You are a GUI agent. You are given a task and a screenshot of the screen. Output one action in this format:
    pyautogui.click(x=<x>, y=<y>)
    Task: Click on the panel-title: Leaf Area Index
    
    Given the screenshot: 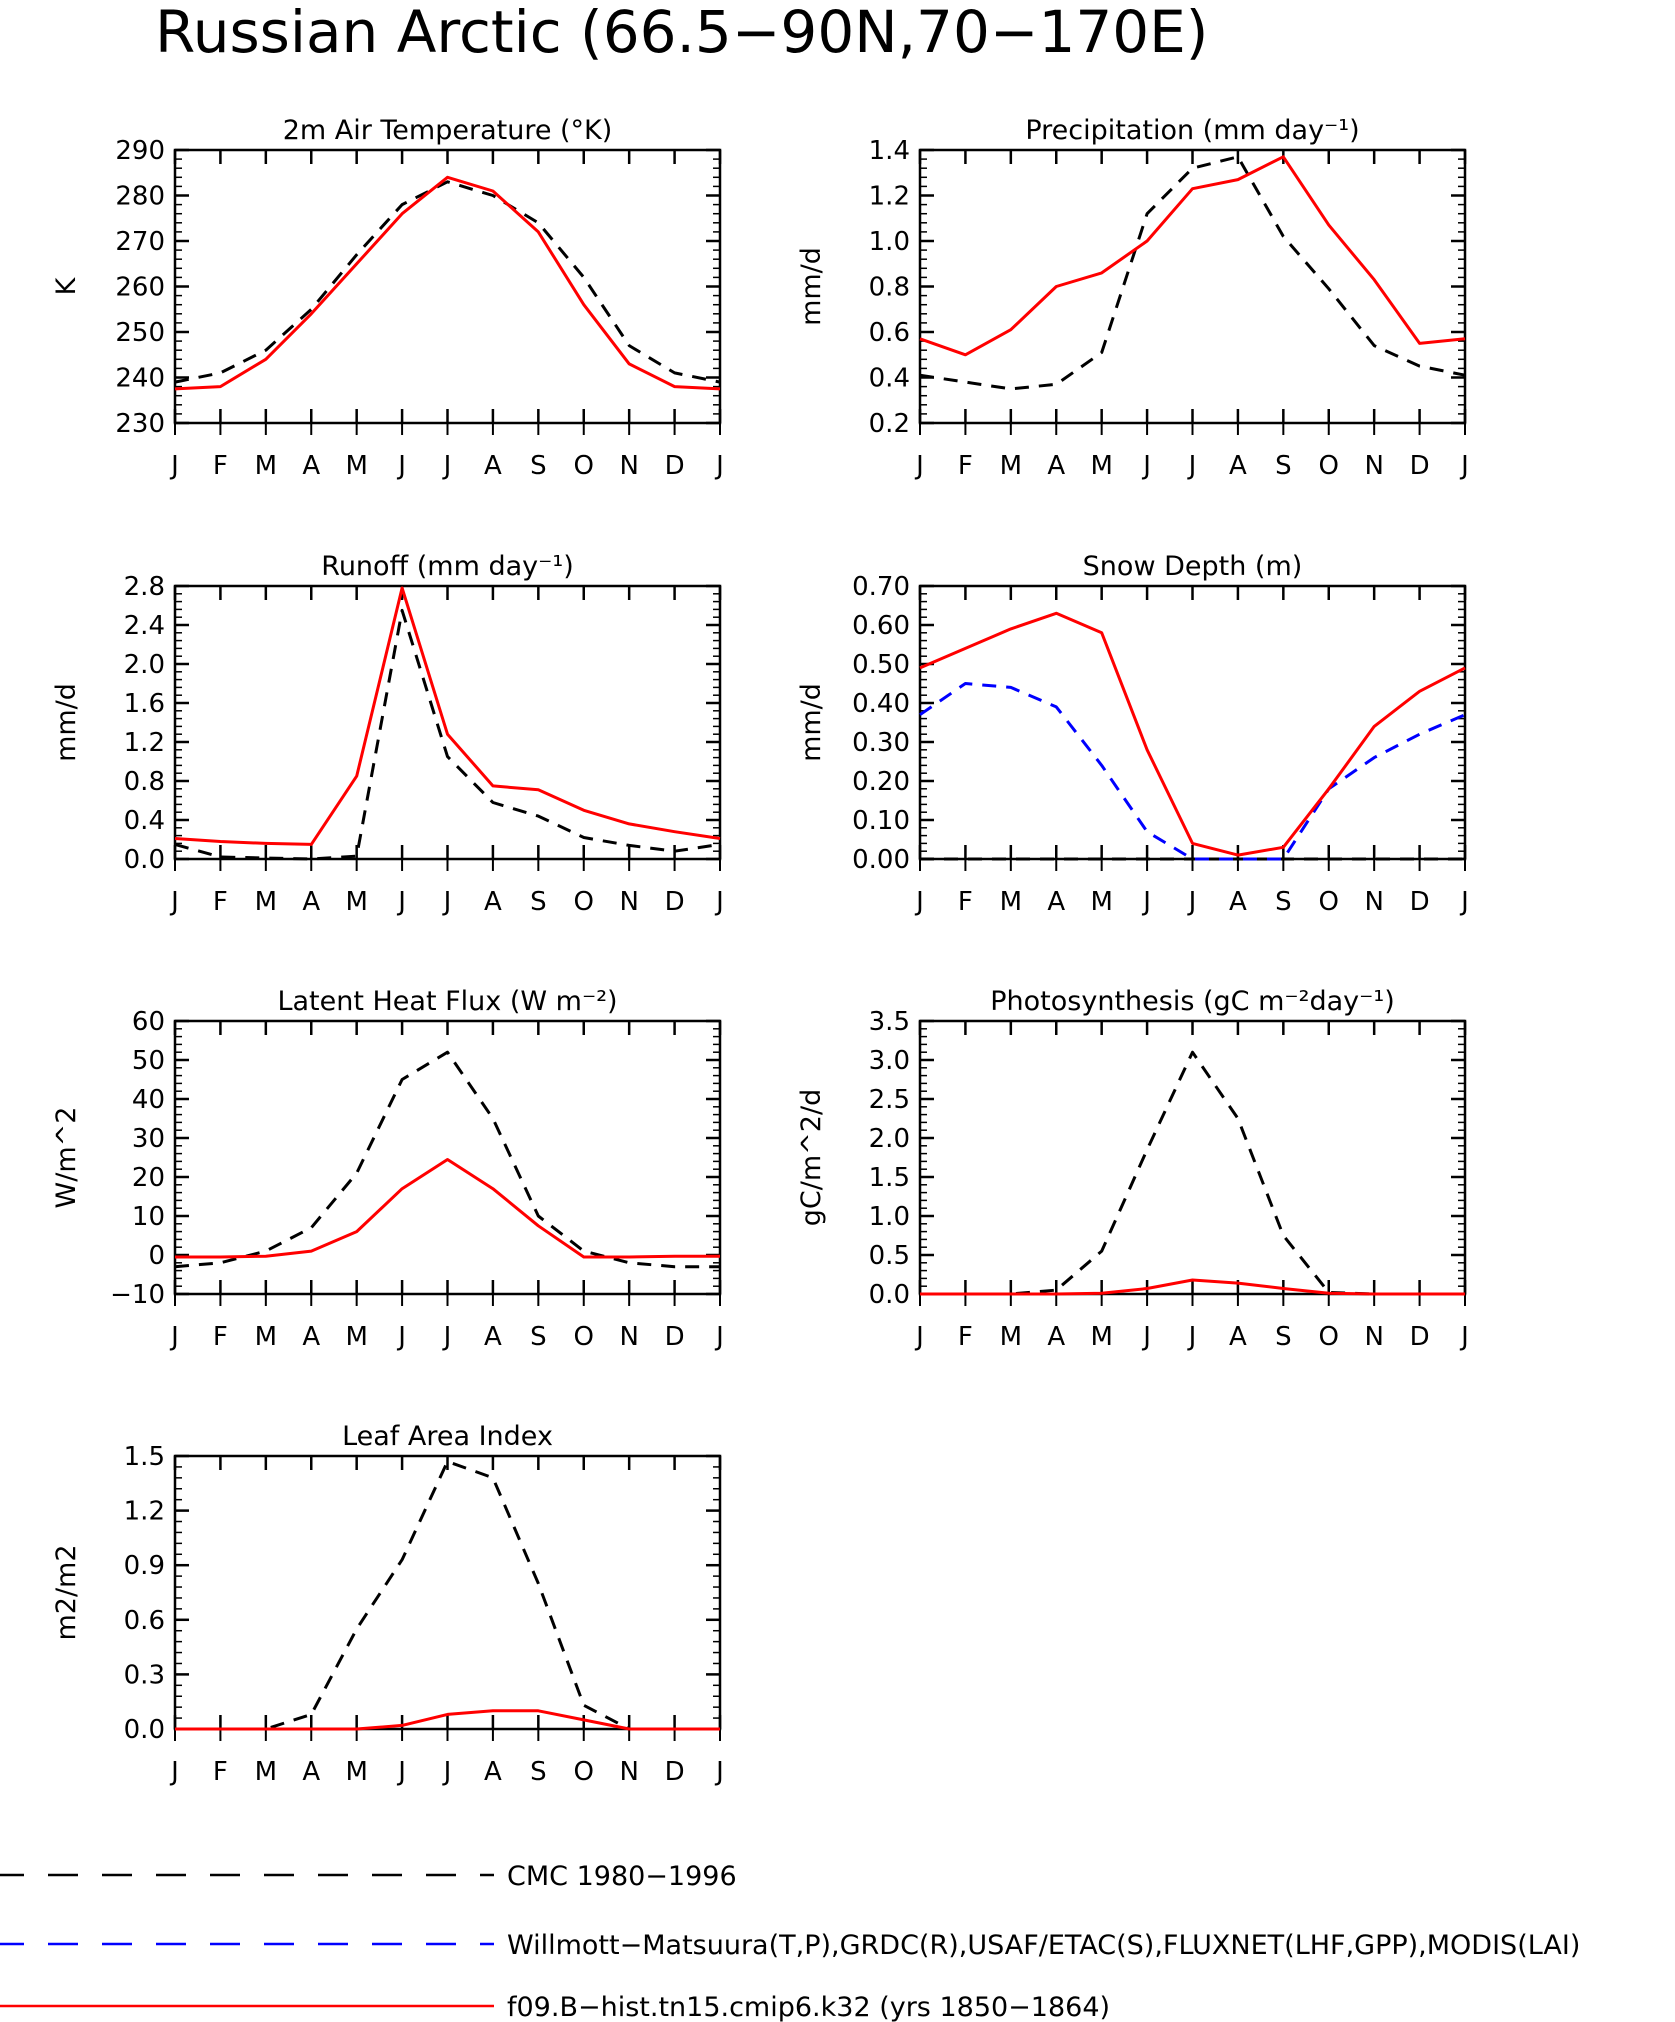 What is the action you would take?
    pyautogui.click(x=447, y=1436)
    